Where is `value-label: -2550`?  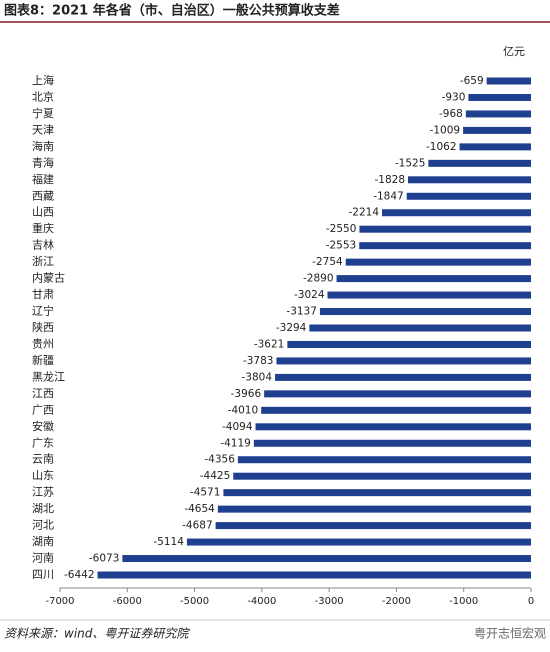 value-label: -2550 is located at coordinates (341, 229).